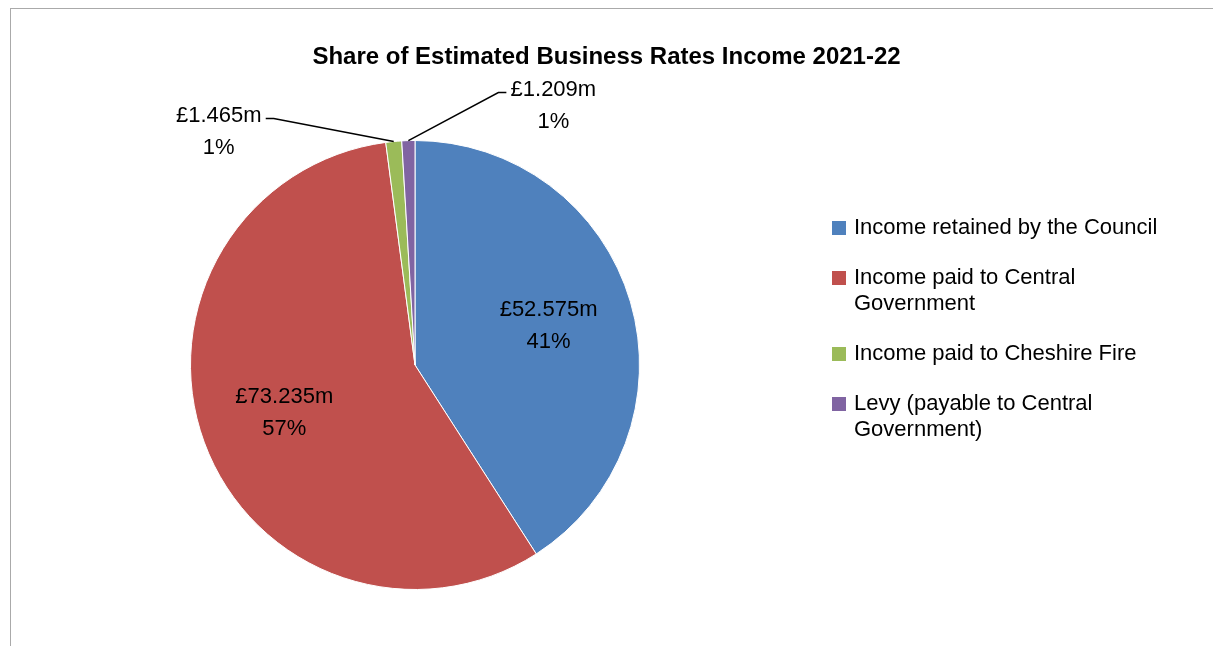  Describe the element at coordinates (1006, 227) in the screenshot. I see `legend-label: Income retained by the Council` at that location.